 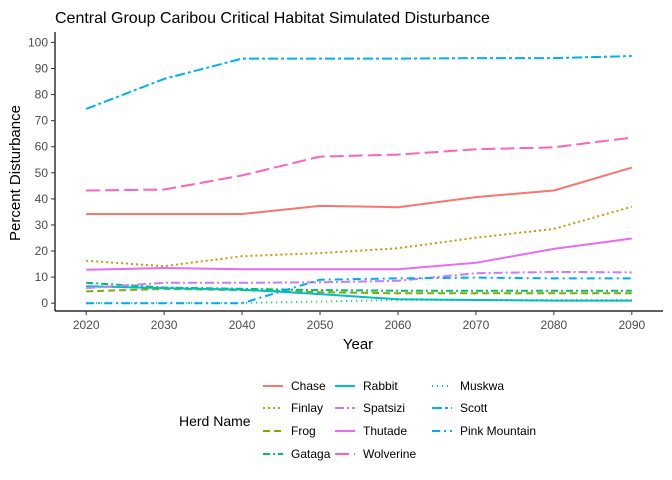 What do you see at coordinates (42, 121) in the screenshot?
I see `y-tick-label: 70` at bounding box center [42, 121].